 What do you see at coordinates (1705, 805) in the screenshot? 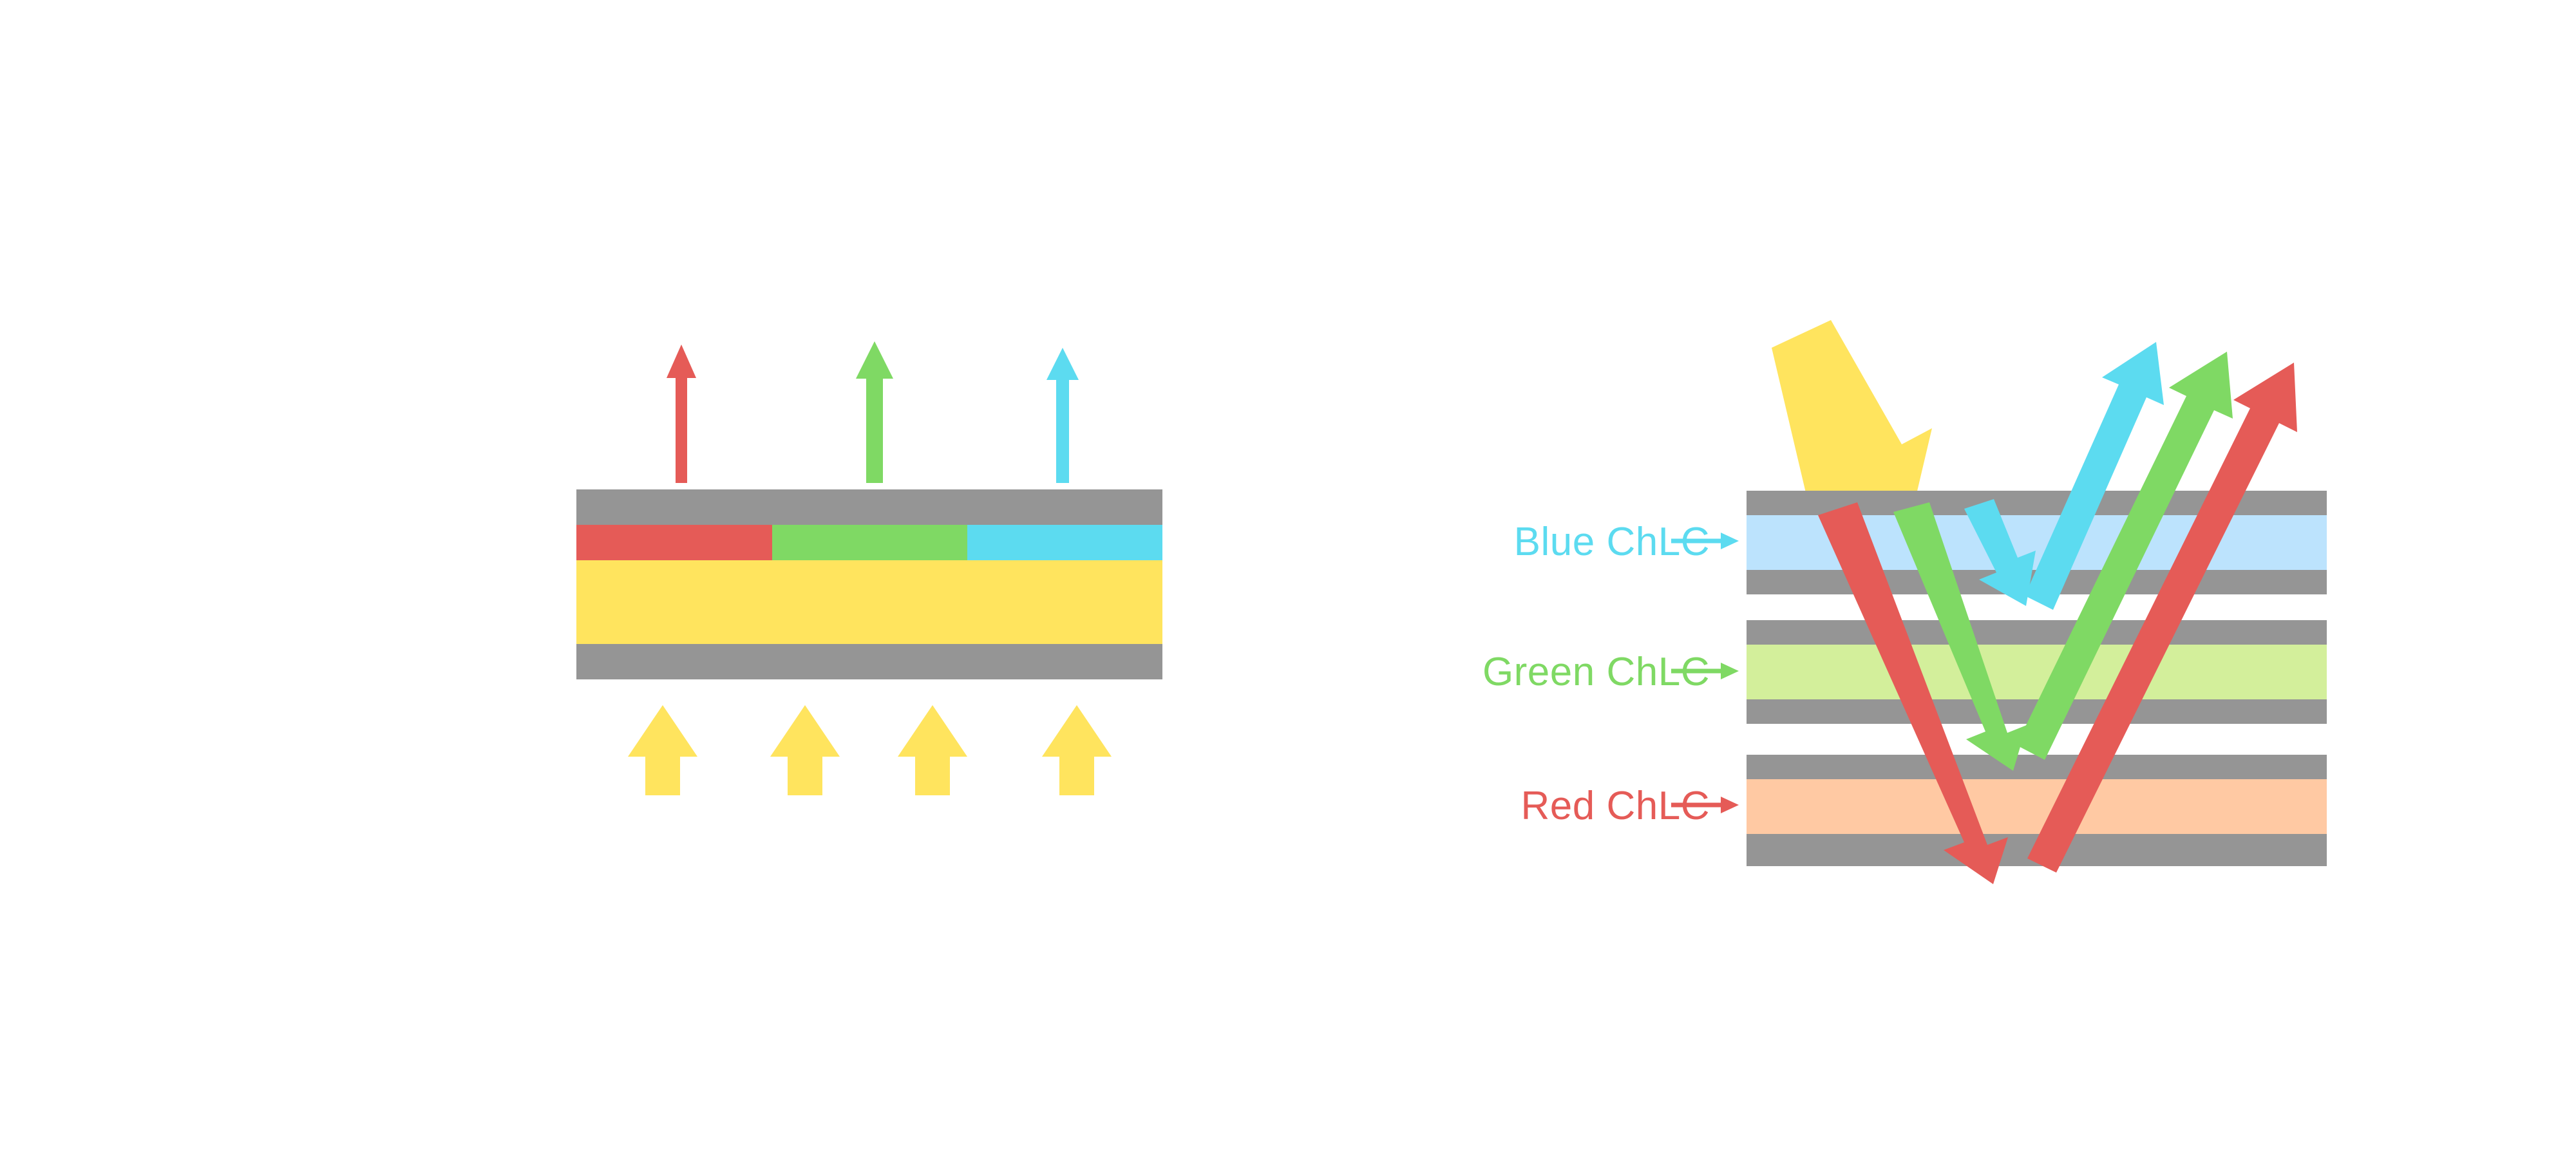
I see `red-chlc-pointer-icon` at bounding box center [1705, 805].